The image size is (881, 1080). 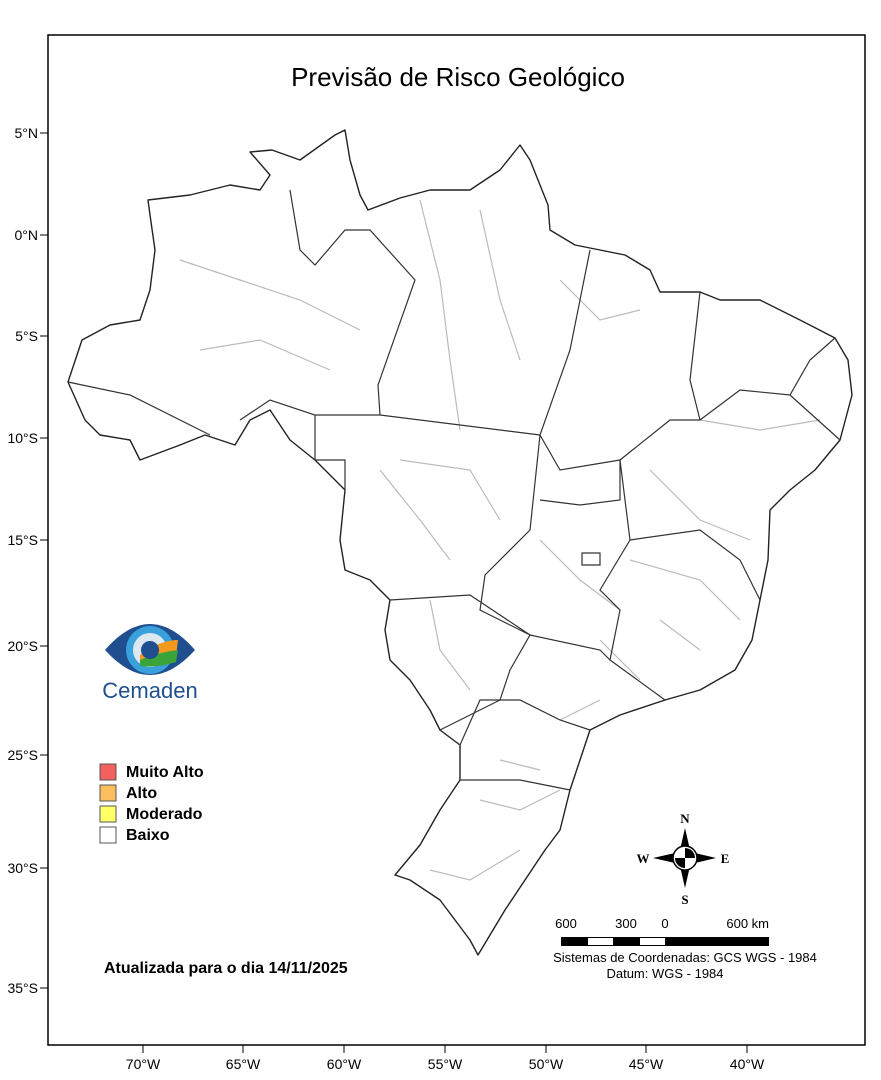 I want to click on lat-label: 15°S, so click(x=22, y=540).